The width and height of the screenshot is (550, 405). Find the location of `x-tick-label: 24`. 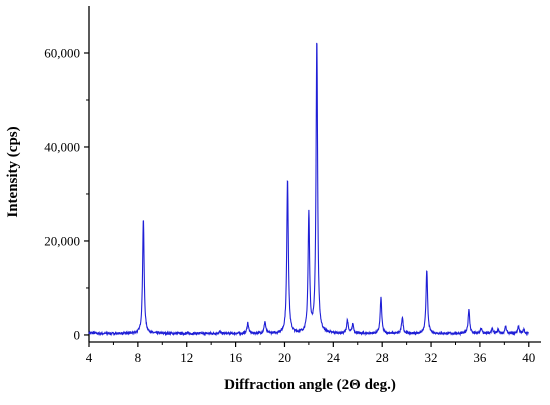

x-tick-label: 24 is located at coordinates (334, 357).